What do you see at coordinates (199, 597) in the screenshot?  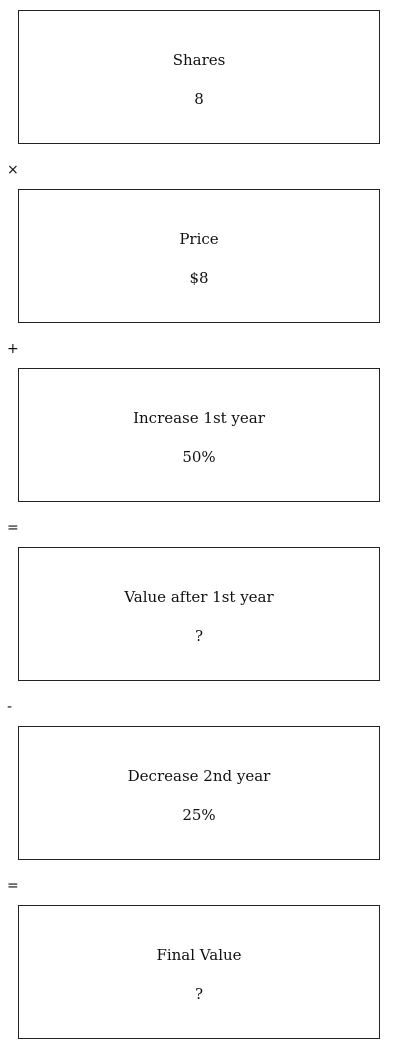 I see `step-label: Value after 1st year` at bounding box center [199, 597].